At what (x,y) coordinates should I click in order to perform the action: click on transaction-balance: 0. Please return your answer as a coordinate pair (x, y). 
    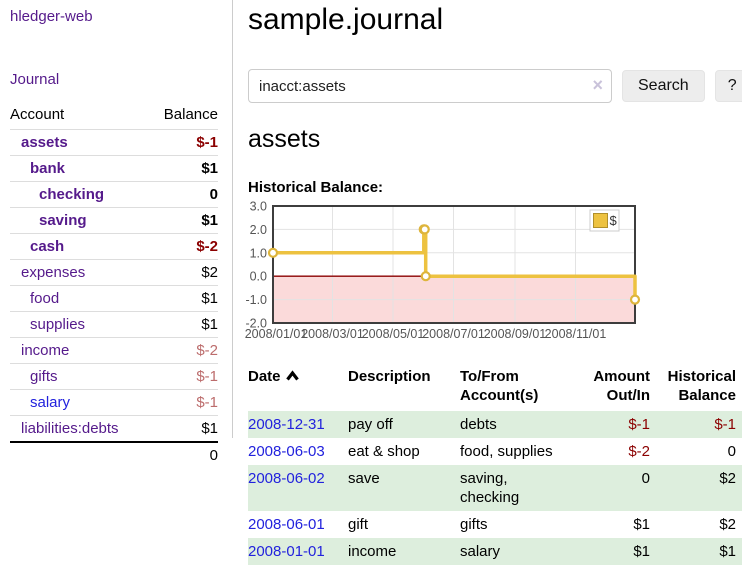
    Looking at the image, I should click on (731, 451).